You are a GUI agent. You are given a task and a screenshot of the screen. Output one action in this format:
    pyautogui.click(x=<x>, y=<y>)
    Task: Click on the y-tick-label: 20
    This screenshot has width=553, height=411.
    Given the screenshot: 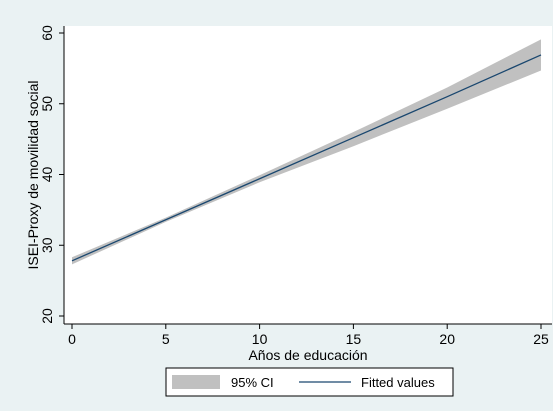 What is the action you would take?
    pyautogui.click(x=47, y=316)
    